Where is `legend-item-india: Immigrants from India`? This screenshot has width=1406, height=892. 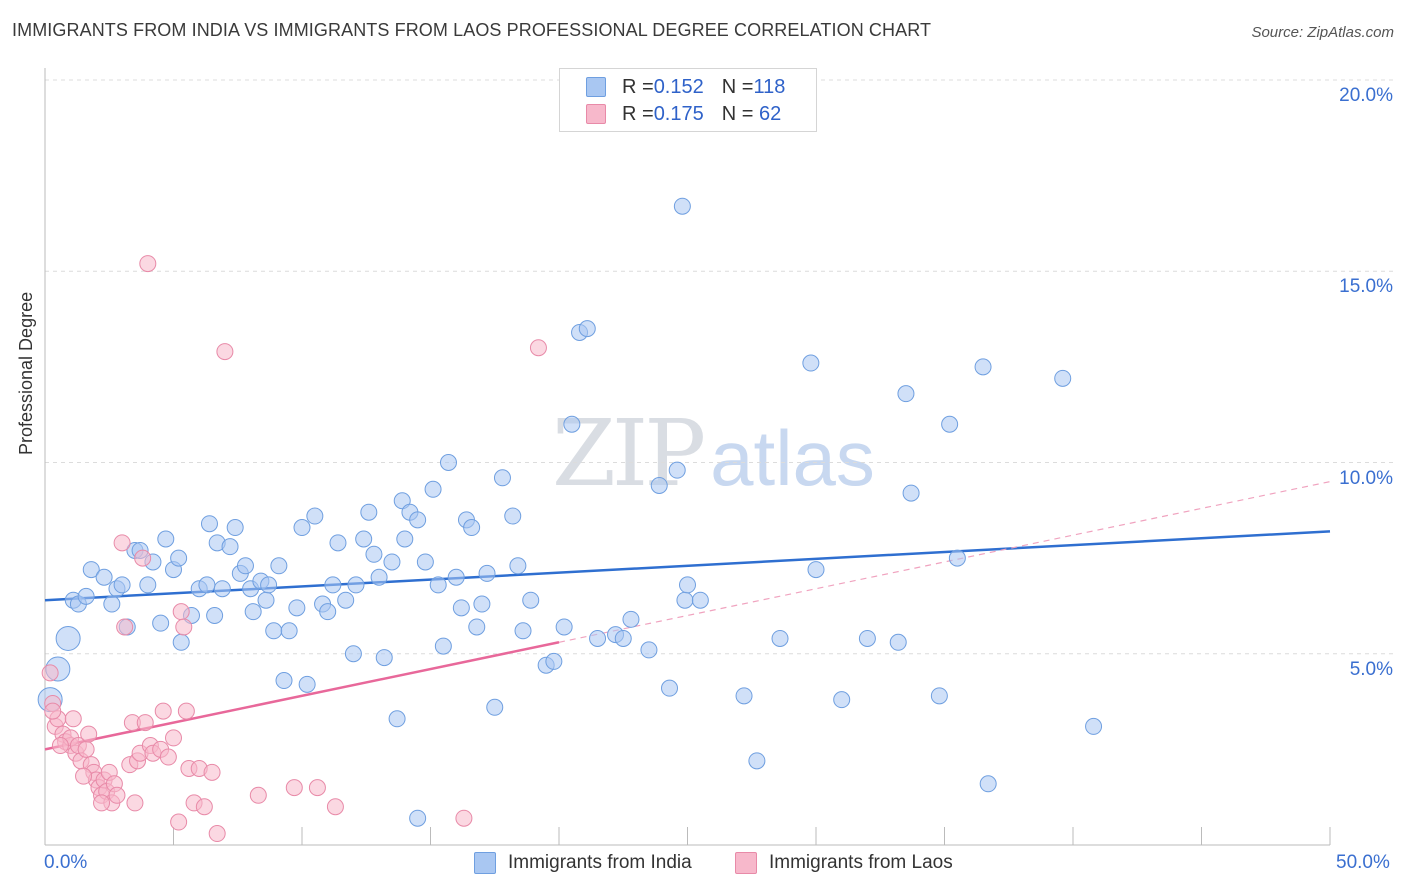
legend-item-india: Immigrants from India is located at coordinates (583, 863).